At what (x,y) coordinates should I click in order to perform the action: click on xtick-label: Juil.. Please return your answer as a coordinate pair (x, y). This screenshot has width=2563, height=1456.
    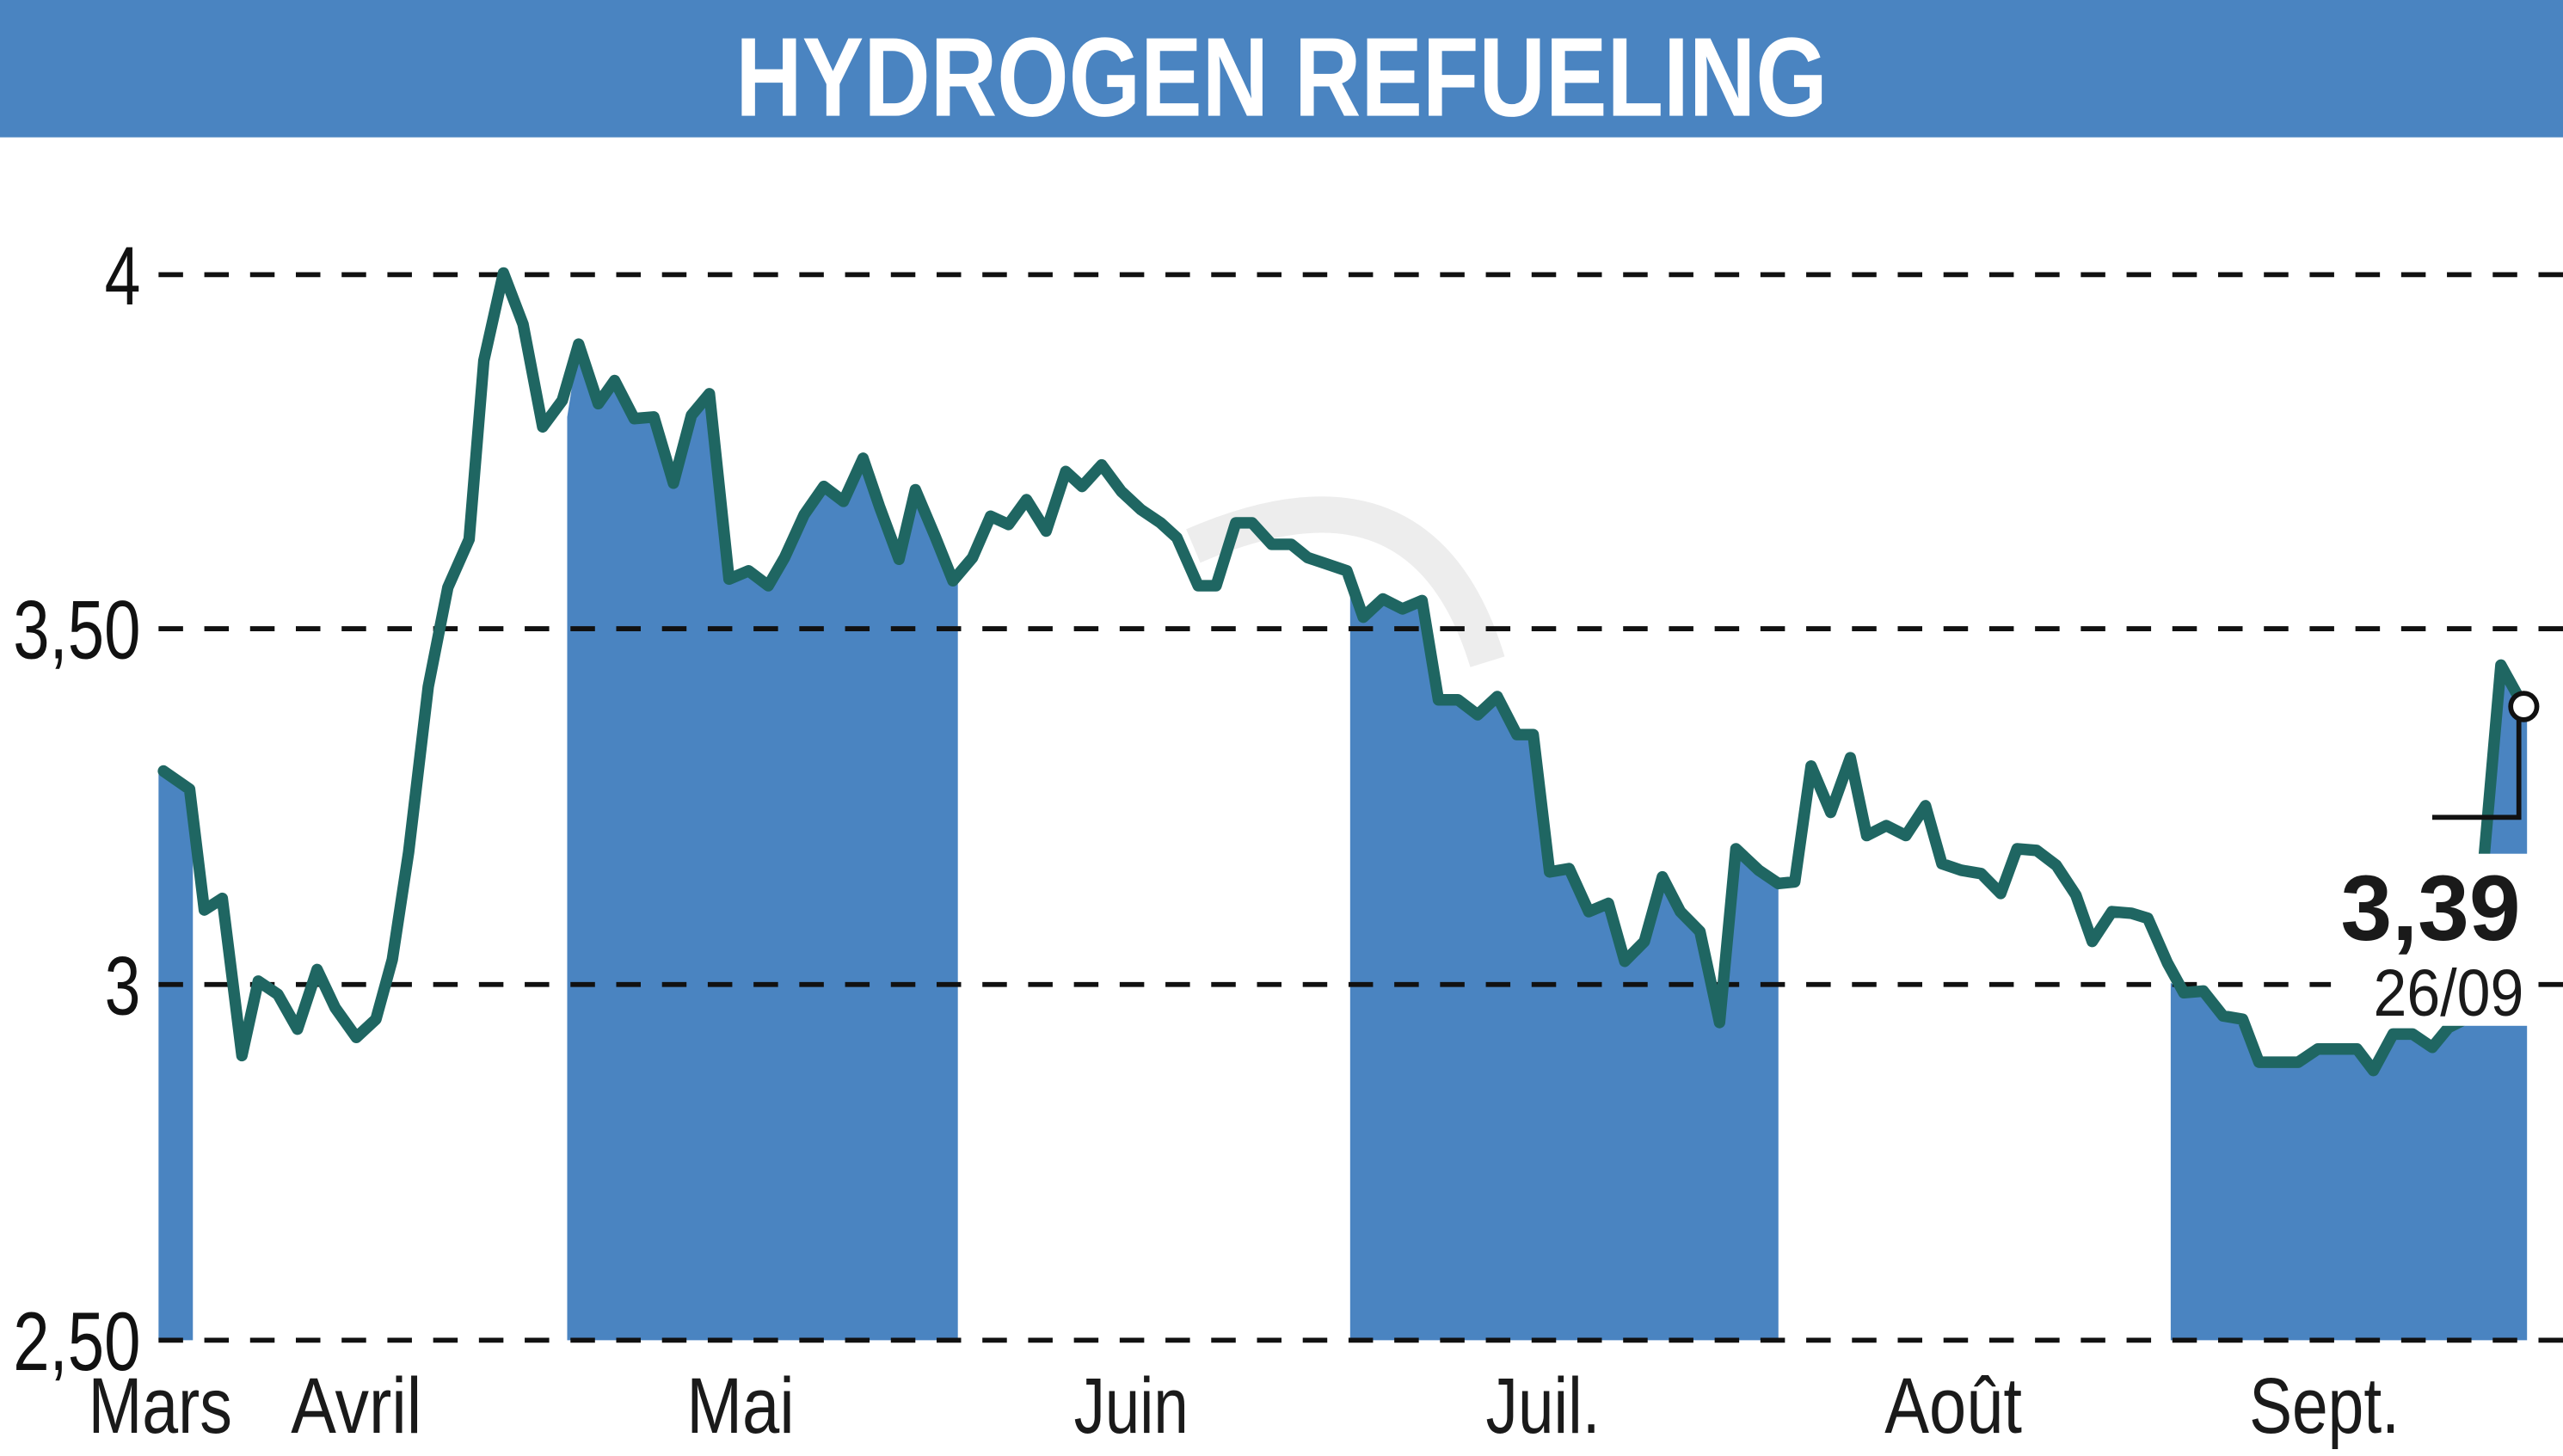
    Looking at the image, I should click on (1543, 1407).